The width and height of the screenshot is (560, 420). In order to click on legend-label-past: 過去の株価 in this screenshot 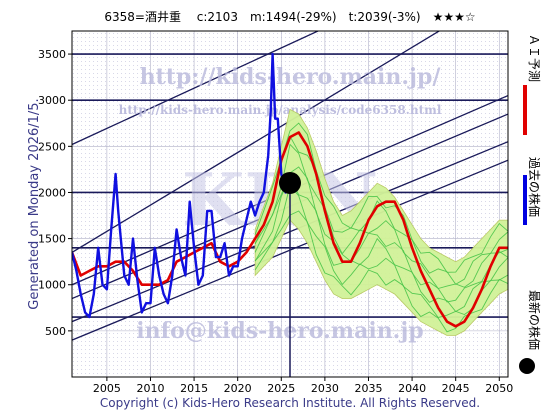, I will do `click(534, 187)`.